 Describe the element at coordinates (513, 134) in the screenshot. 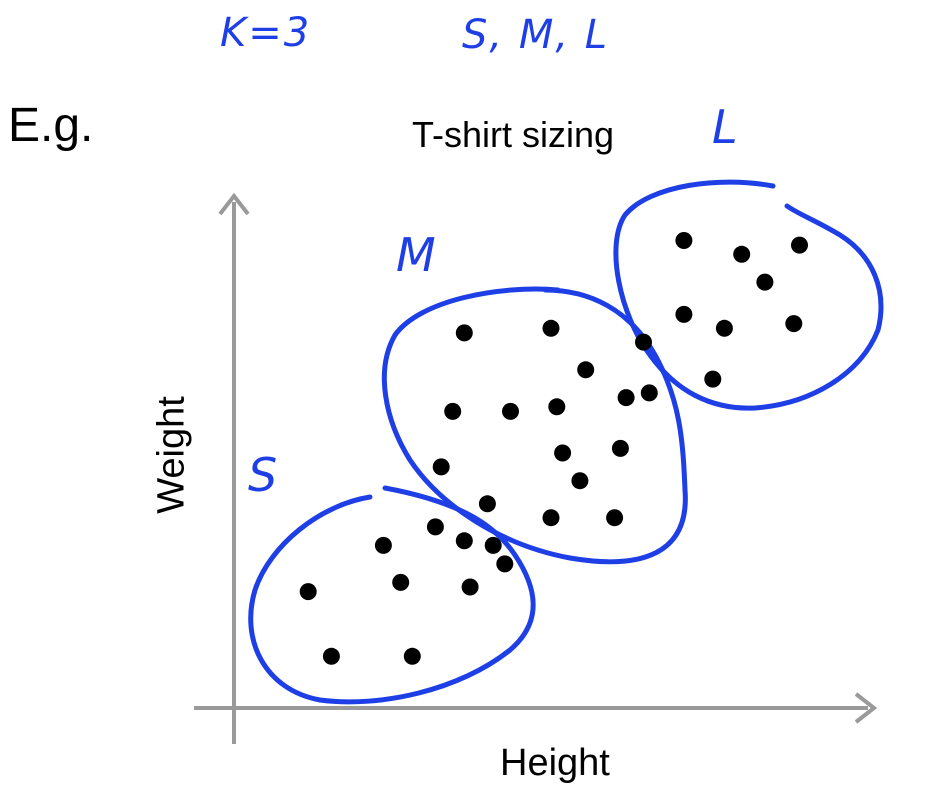

I see `chart-title: T-shirt sizing` at that location.